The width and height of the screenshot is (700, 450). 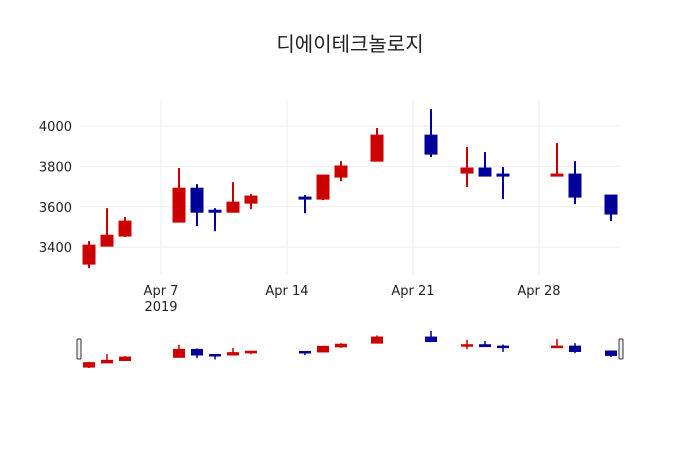 What do you see at coordinates (350, 349) in the screenshot?
I see `rangeslider-background` at bounding box center [350, 349].